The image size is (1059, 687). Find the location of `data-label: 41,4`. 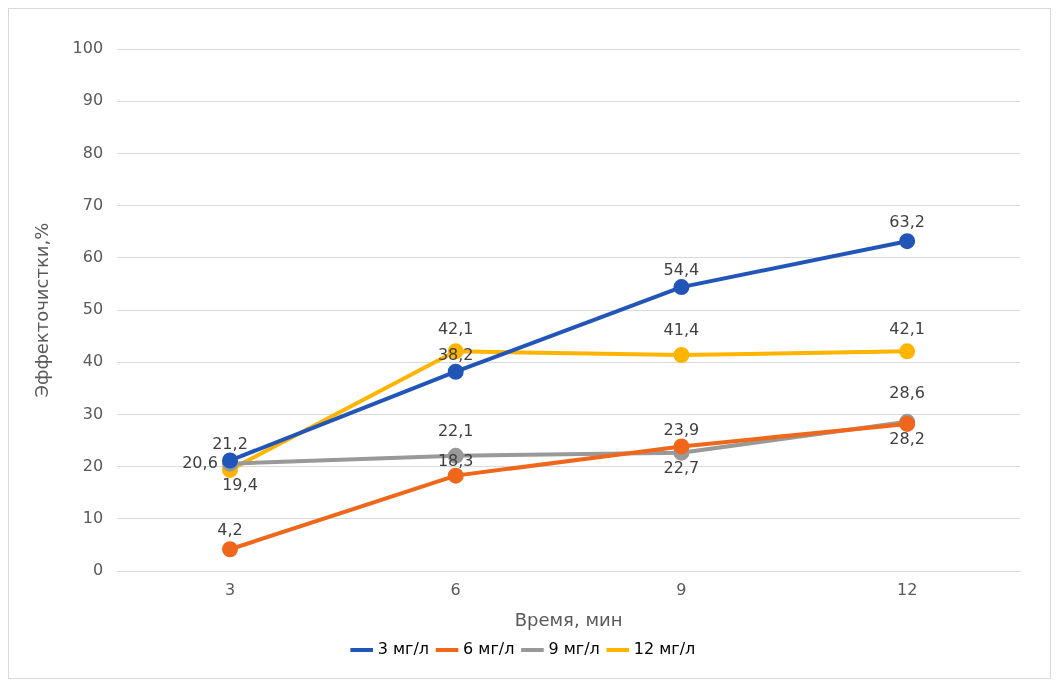

data-label: 41,4 is located at coordinates (681, 330).